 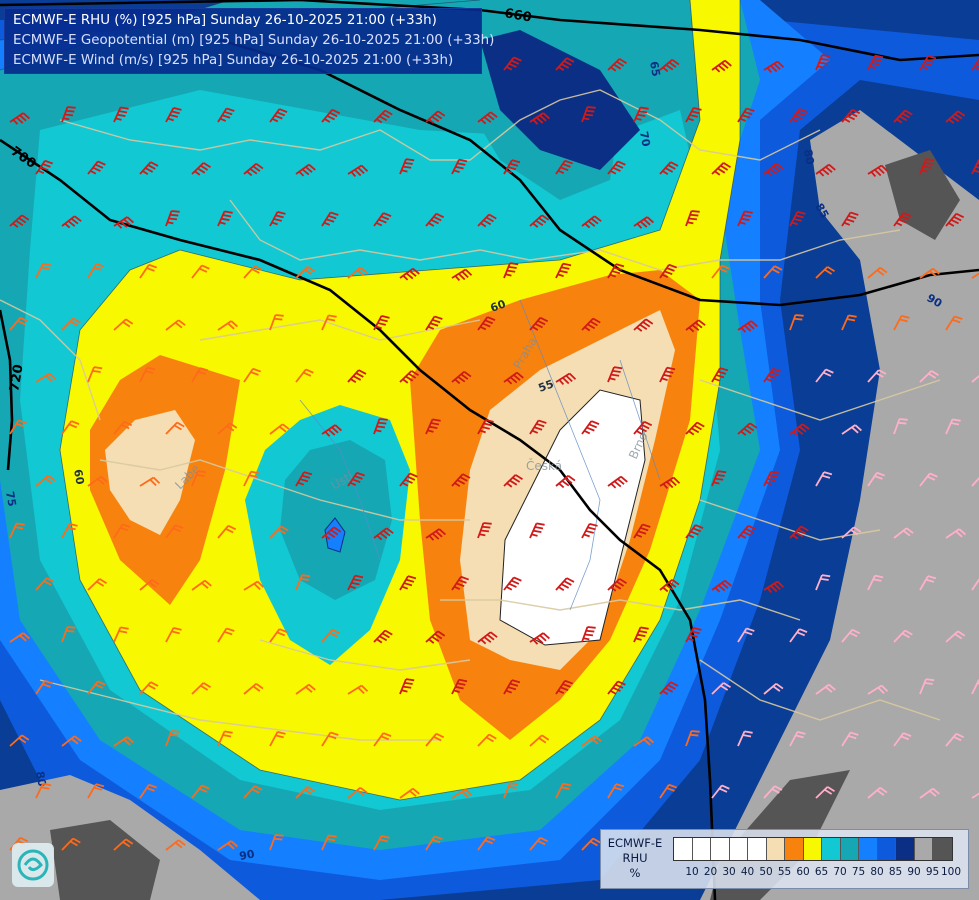 I want to click on legend-tick-label: 80, so click(x=877, y=872).